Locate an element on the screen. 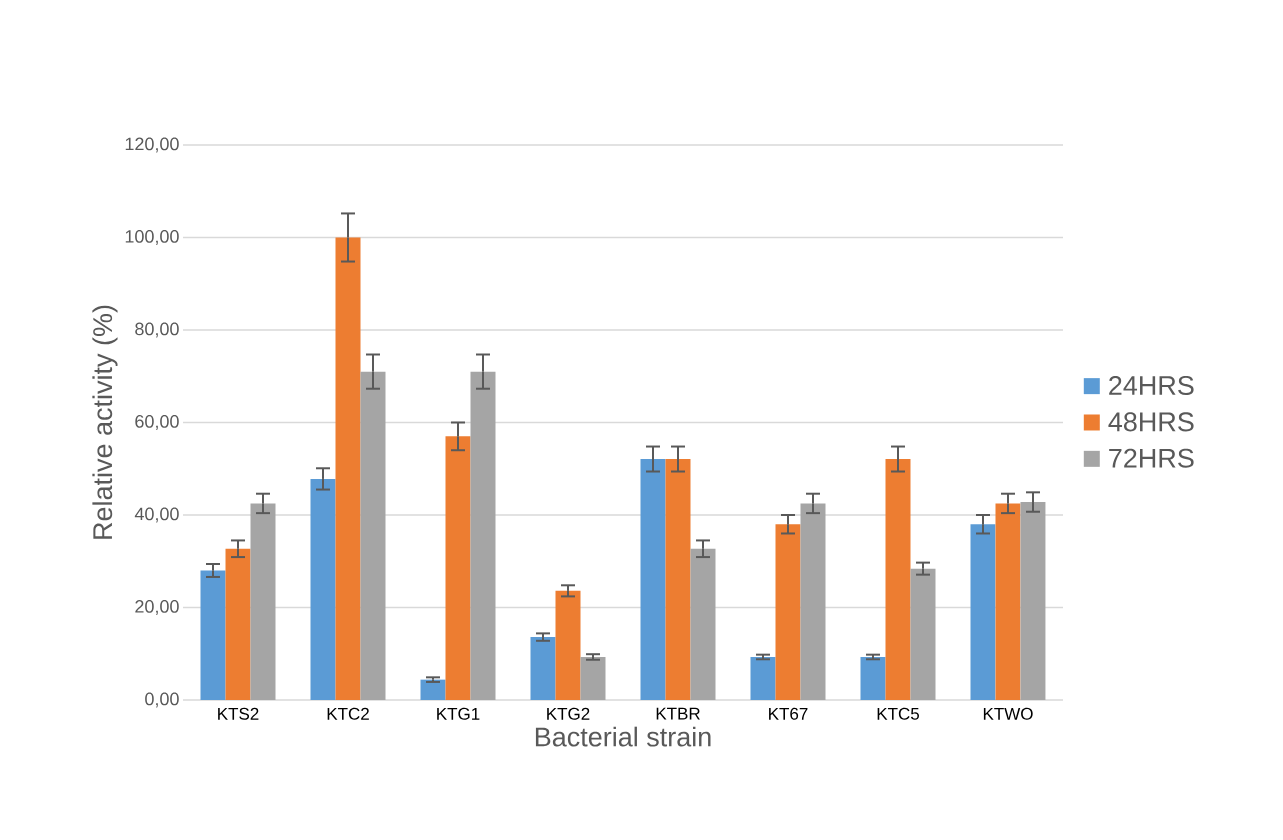 Image resolution: width=1283 pixels, height=840 pixels. y-tick-label: 60,00 is located at coordinates (157, 422).